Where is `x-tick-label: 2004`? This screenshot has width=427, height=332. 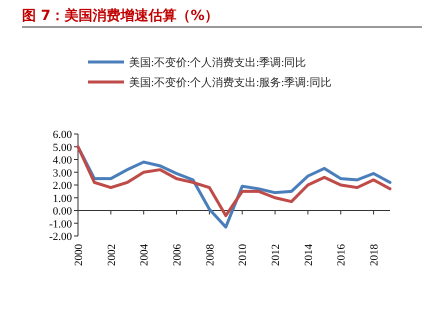 x-tick-label: 2004 is located at coordinates (144, 255).